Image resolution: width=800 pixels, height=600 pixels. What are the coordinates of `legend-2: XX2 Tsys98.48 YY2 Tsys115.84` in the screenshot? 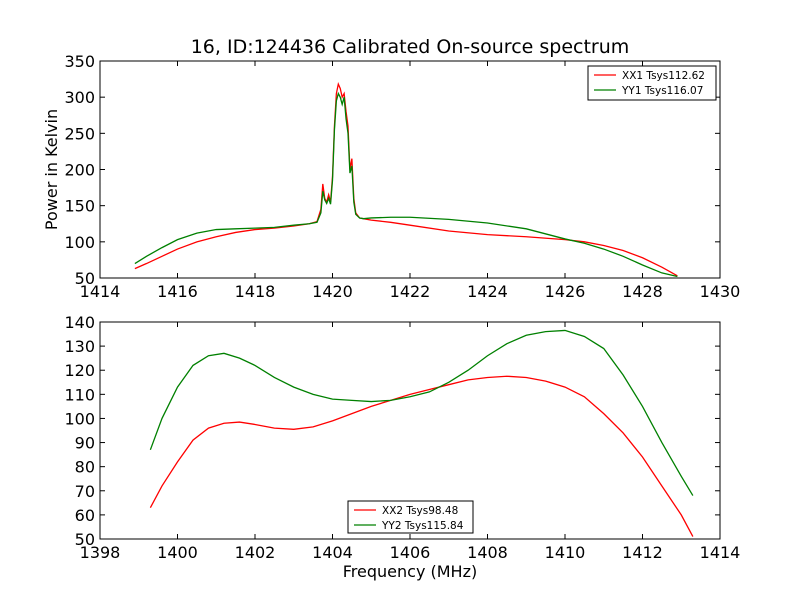 It's located at (410, 517).